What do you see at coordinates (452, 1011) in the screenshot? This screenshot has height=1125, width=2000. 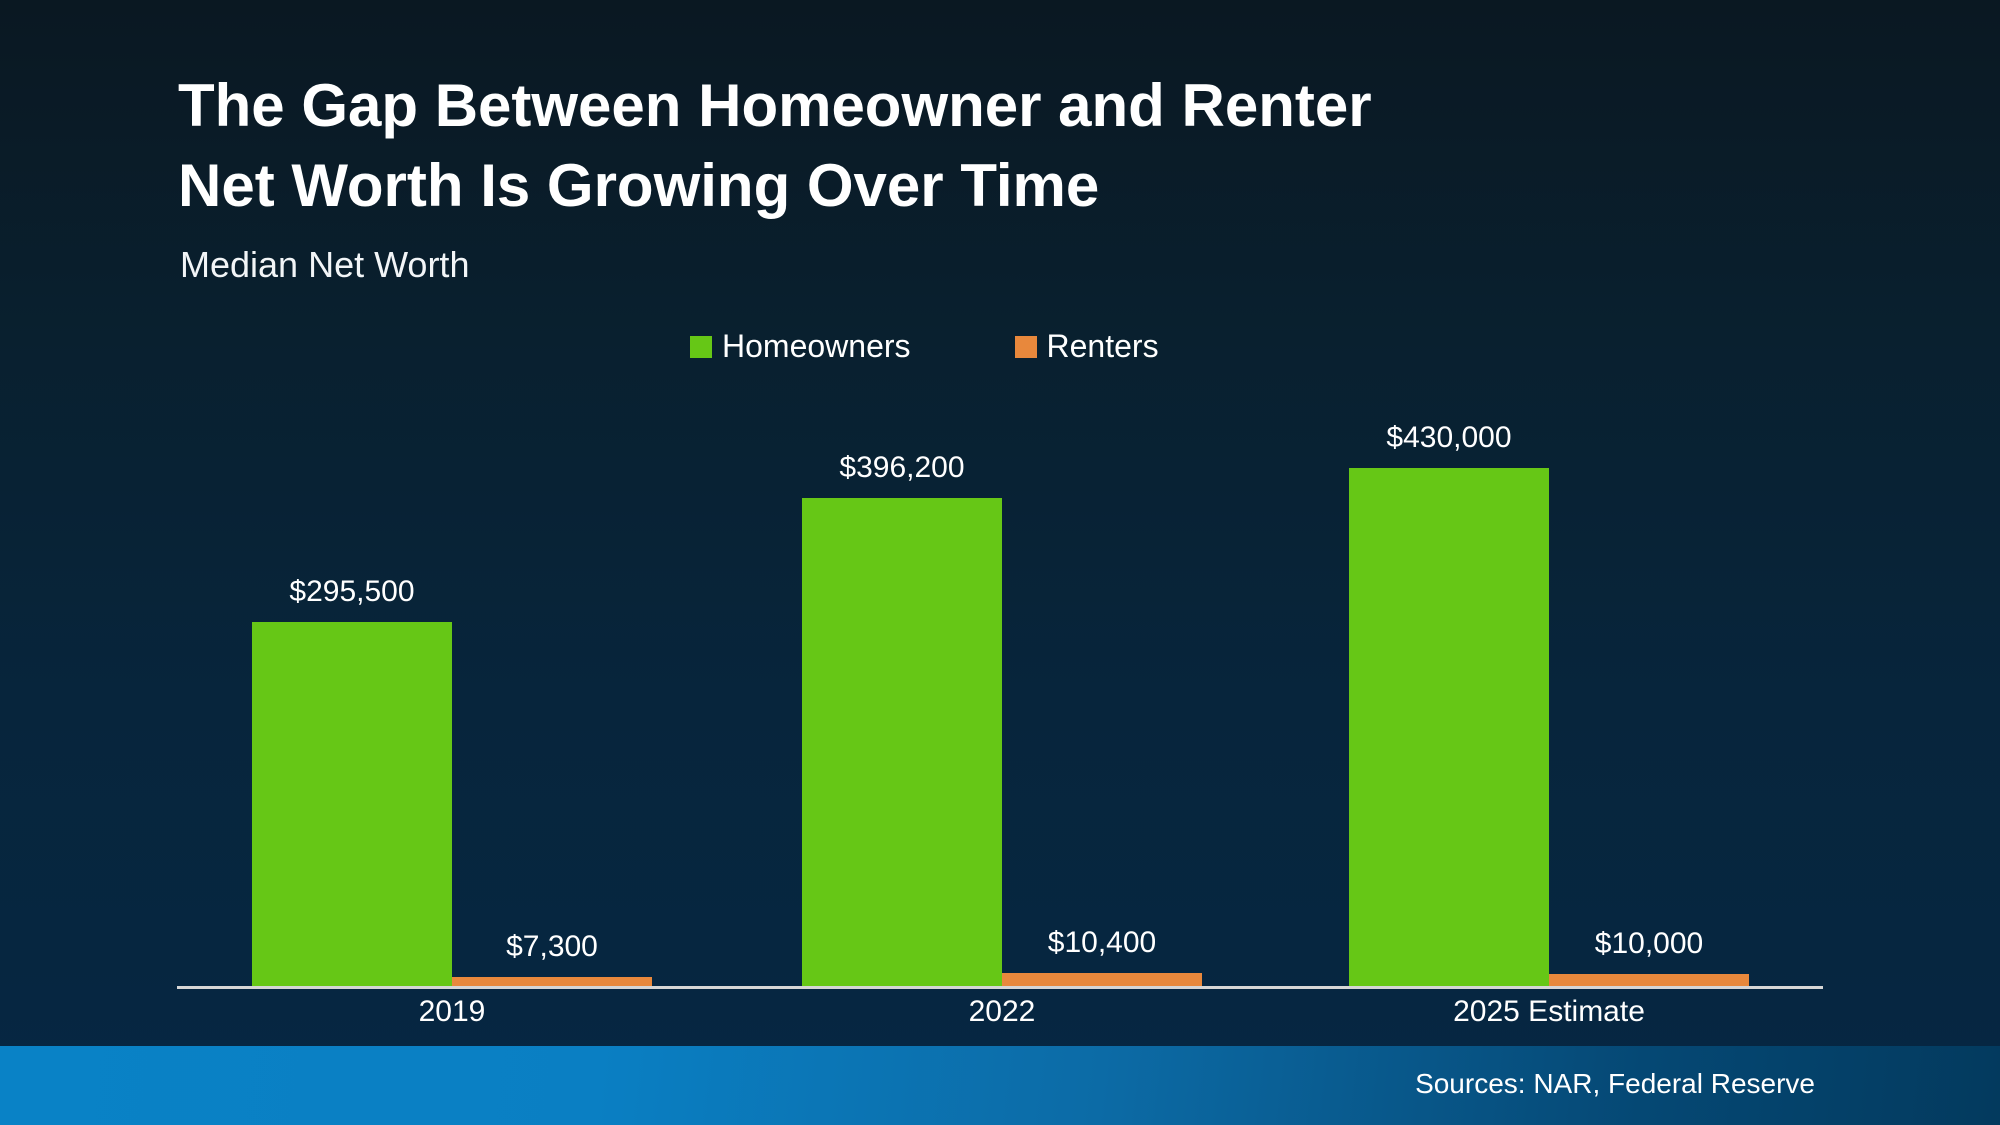 I see `x-axis-label-2019: 2019` at bounding box center [452, 1011].